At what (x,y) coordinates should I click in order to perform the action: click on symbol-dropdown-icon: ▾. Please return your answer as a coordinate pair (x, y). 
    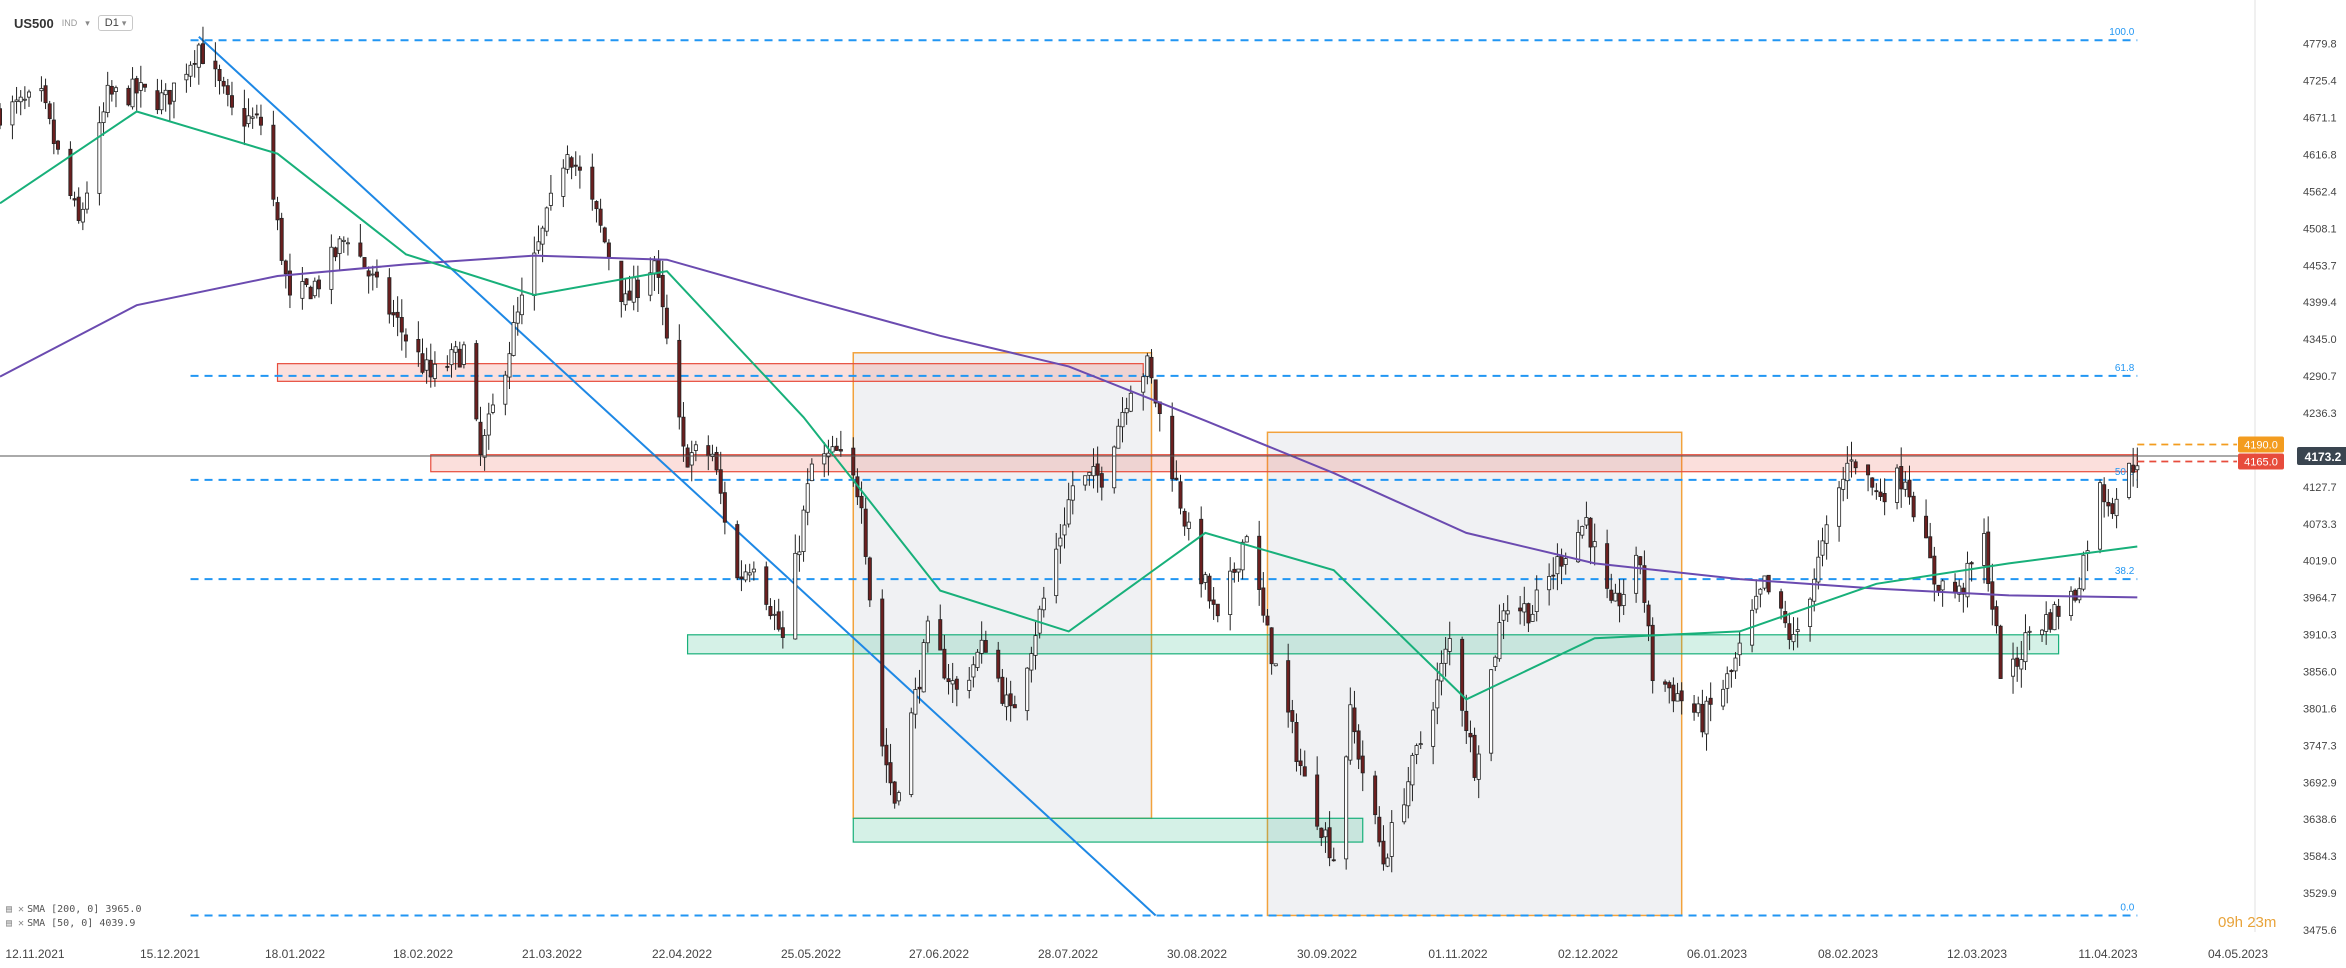
    Looking at the image, I should click on (87, 22).